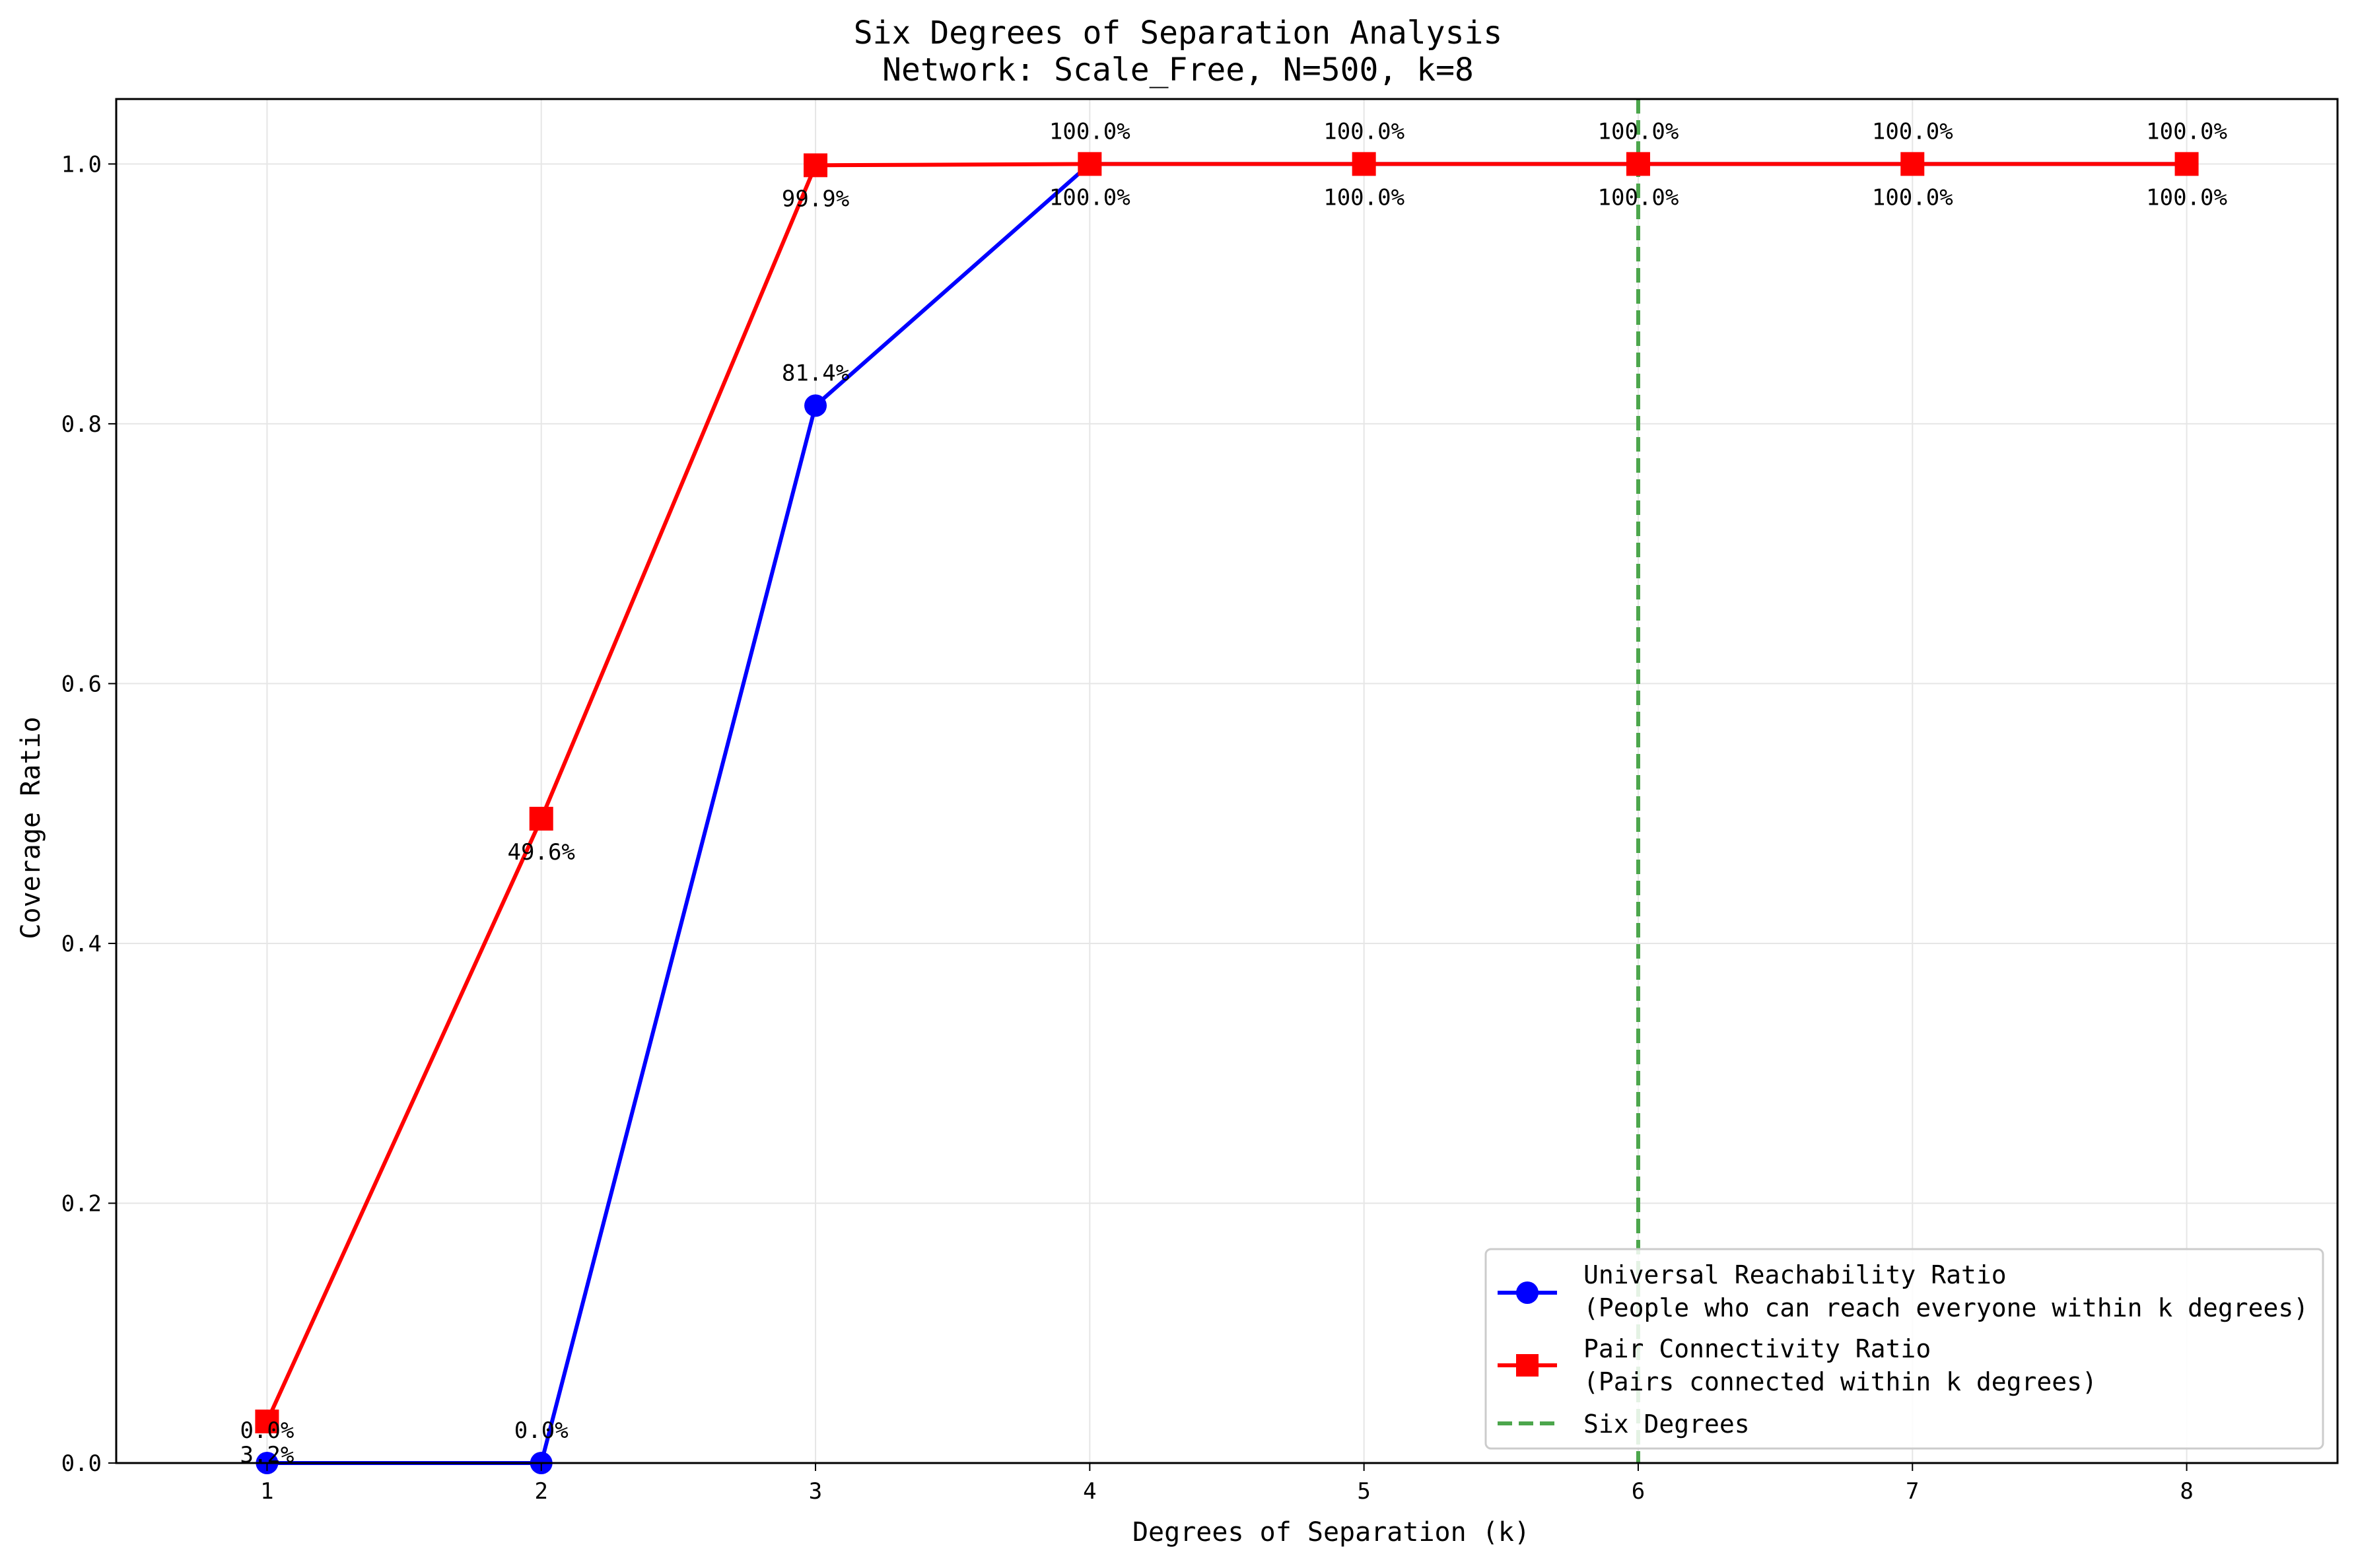  I want to click on y-tick-label: 0.6, so click(81, 684).